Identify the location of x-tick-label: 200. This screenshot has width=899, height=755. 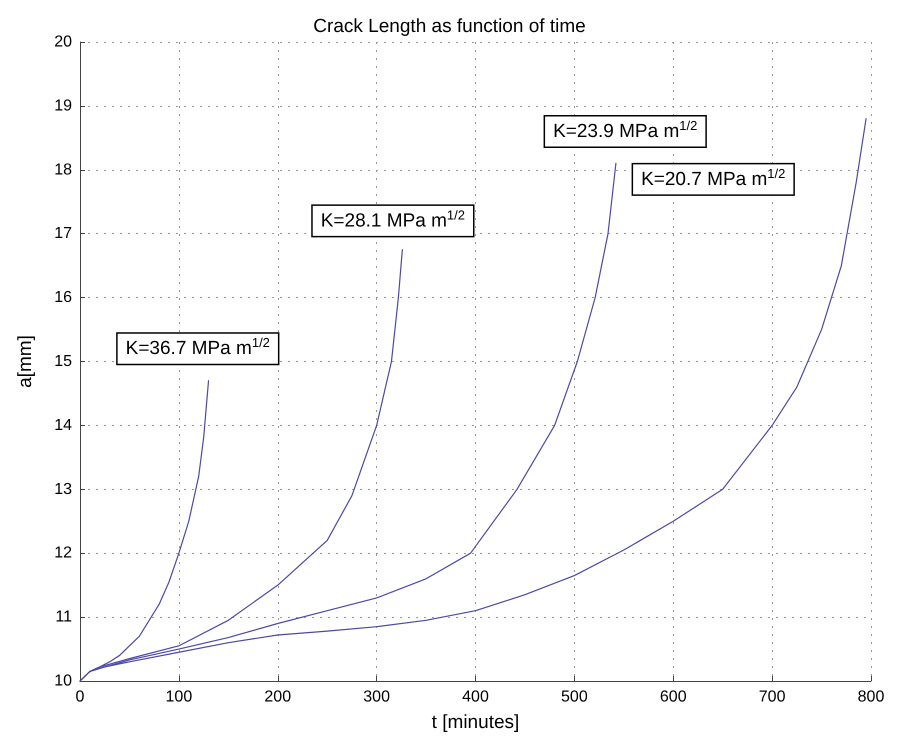
(278, 697).